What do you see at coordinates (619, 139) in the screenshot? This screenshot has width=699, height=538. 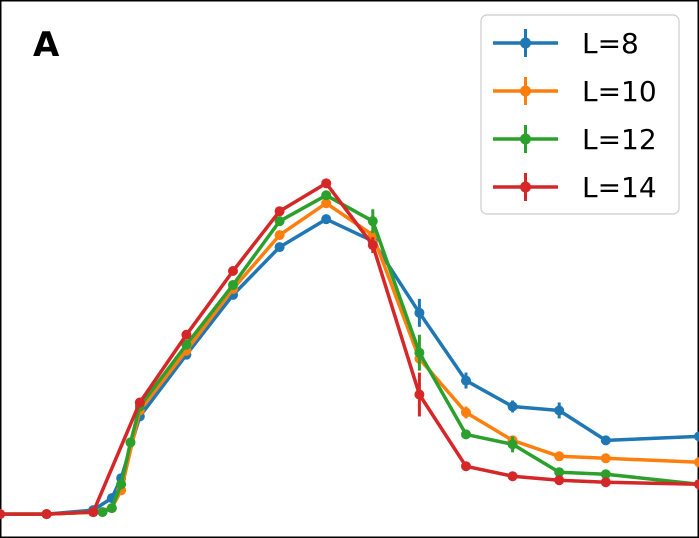 I see `legend-label: L=12` at bounding box center [619, 139].